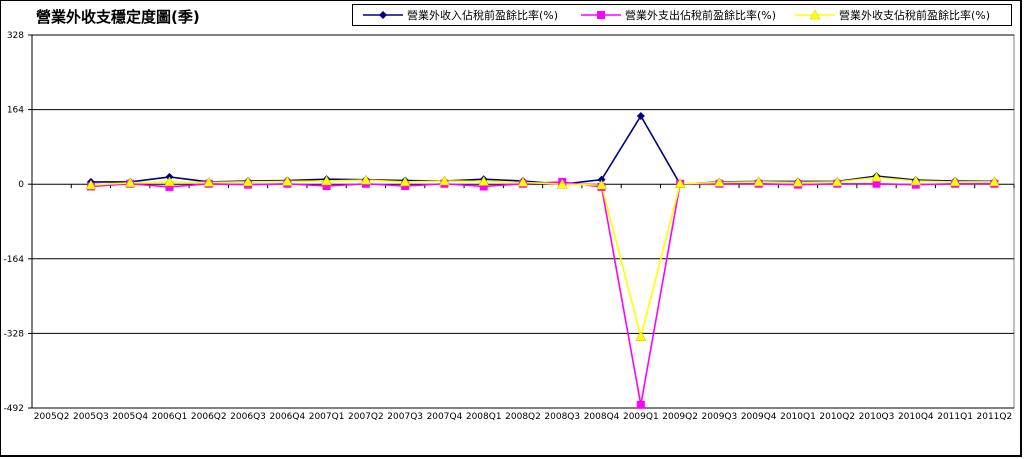 The width and height of the screenshot is (1024, 459). What do you see at coordinates (15, 111) in the screenshot?
I see `y-tick-label: 164` at bounding box center [15, 111].